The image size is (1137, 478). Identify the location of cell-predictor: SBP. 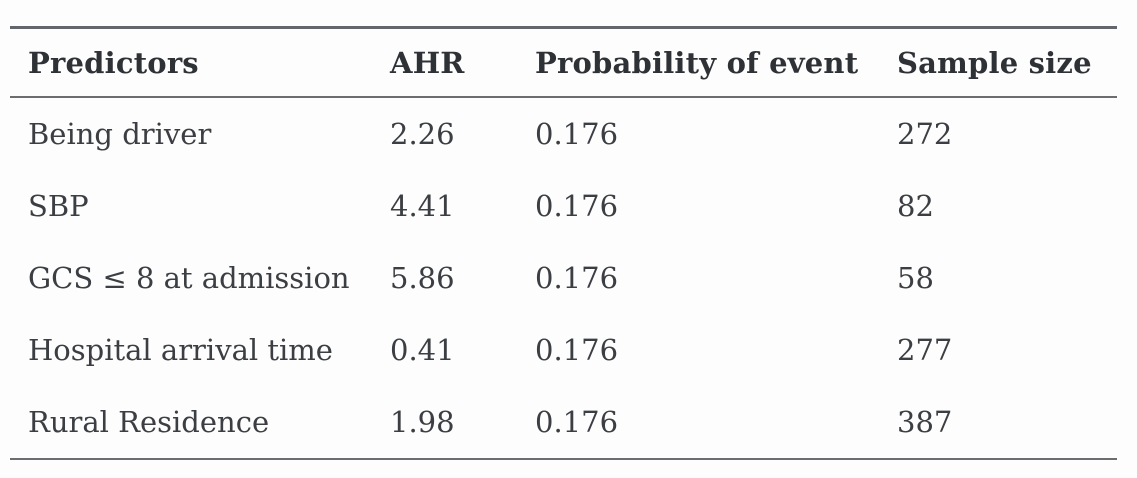
(58, 206).